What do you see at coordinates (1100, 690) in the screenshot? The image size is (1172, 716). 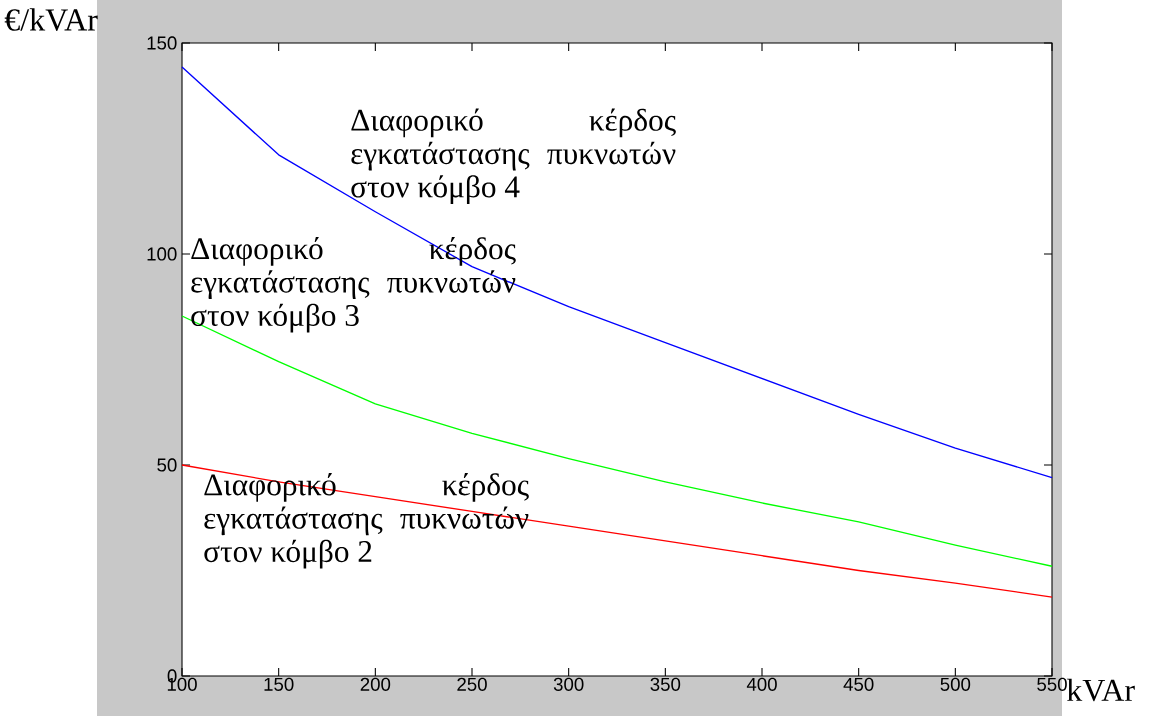 I see `x-axis-title: kVAr` at bounding box center [1100, 690].